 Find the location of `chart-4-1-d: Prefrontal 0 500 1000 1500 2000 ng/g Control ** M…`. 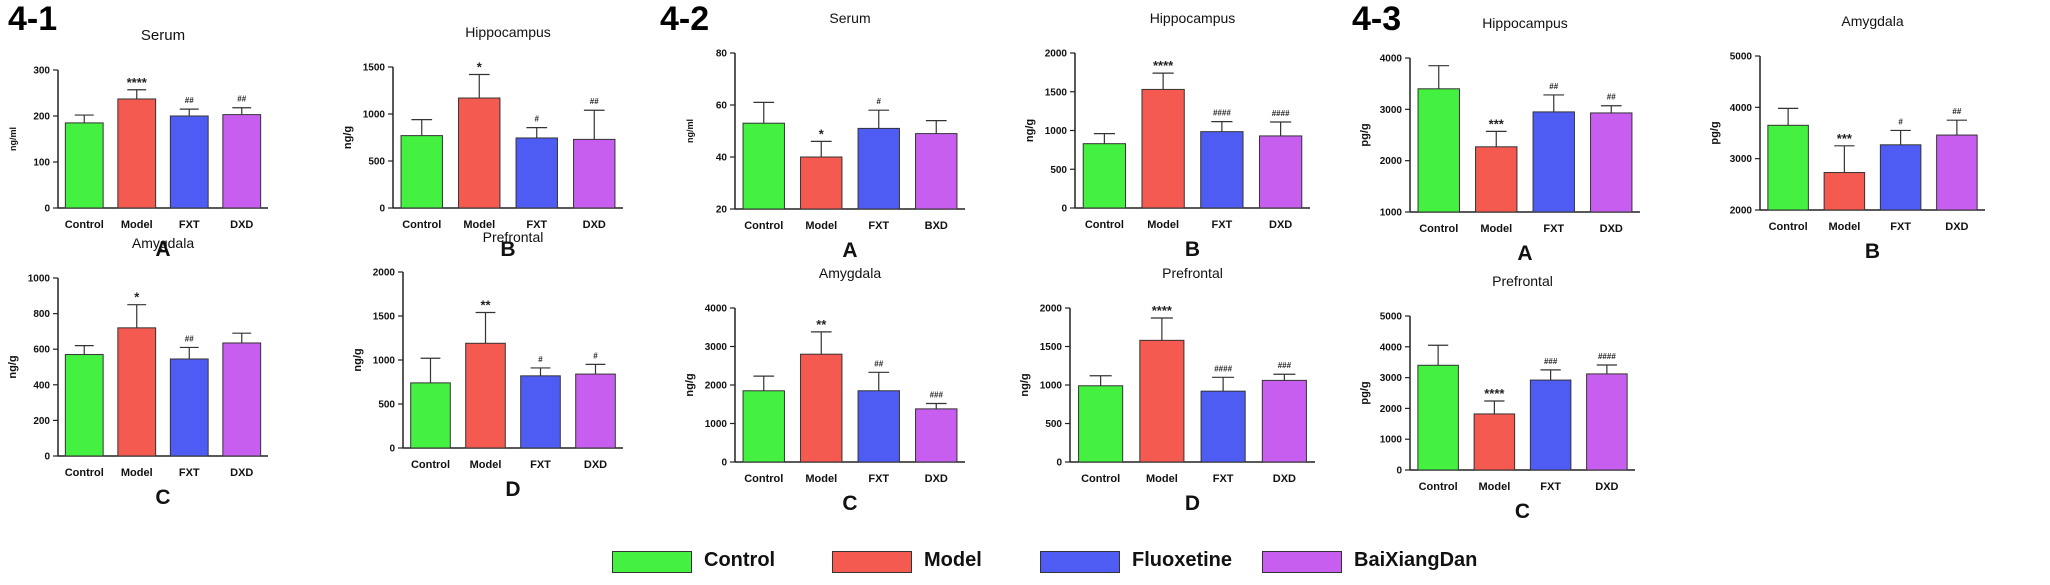

chart-4-1-d: Prefrontal 0 500 1000 1500 2000 ng/g Control ** M… is located at coordinates (487, 365).